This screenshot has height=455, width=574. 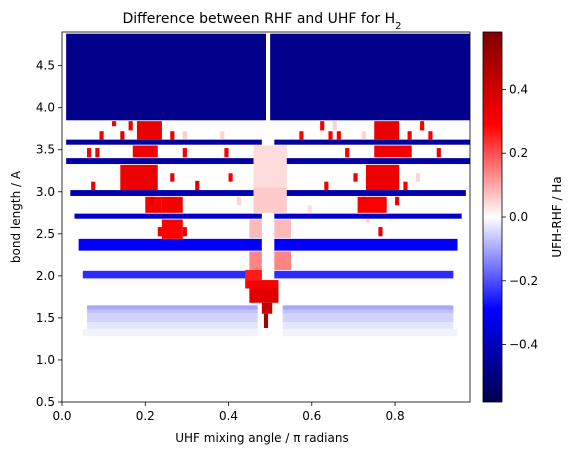 I want to click on colorbar-title: UFH-RHF / Ha, so click(x=557, y=216).